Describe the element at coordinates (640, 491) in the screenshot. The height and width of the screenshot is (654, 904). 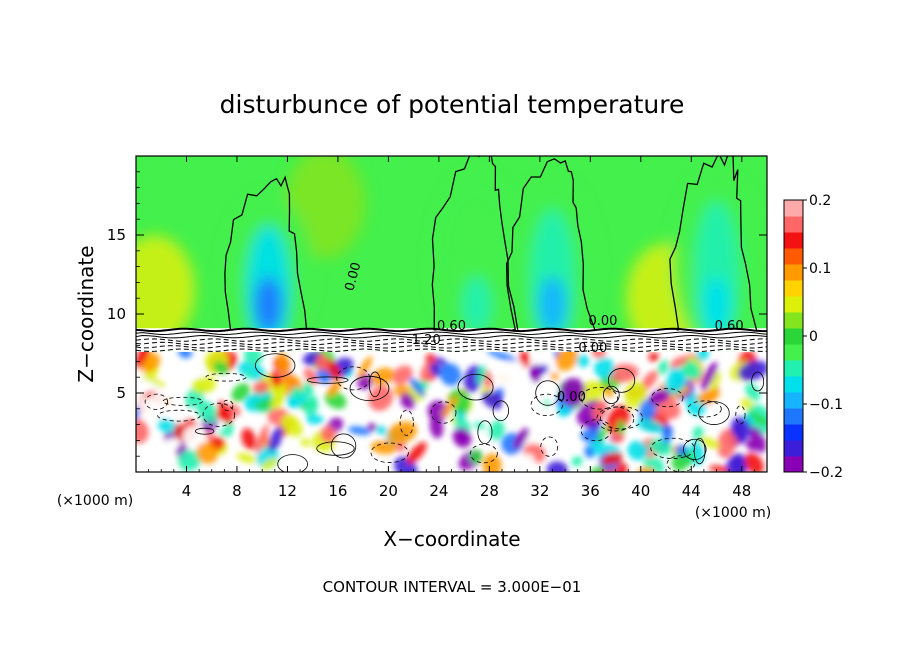
I see `x-tick-label: 40` at that location.